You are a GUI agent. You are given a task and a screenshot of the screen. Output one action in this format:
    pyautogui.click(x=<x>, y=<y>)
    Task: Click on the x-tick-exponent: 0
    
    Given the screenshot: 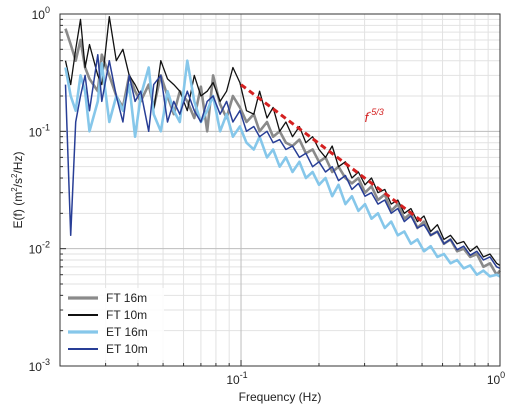 What is the action you would take?
    pyautogui.click(x=502, y=375)
    